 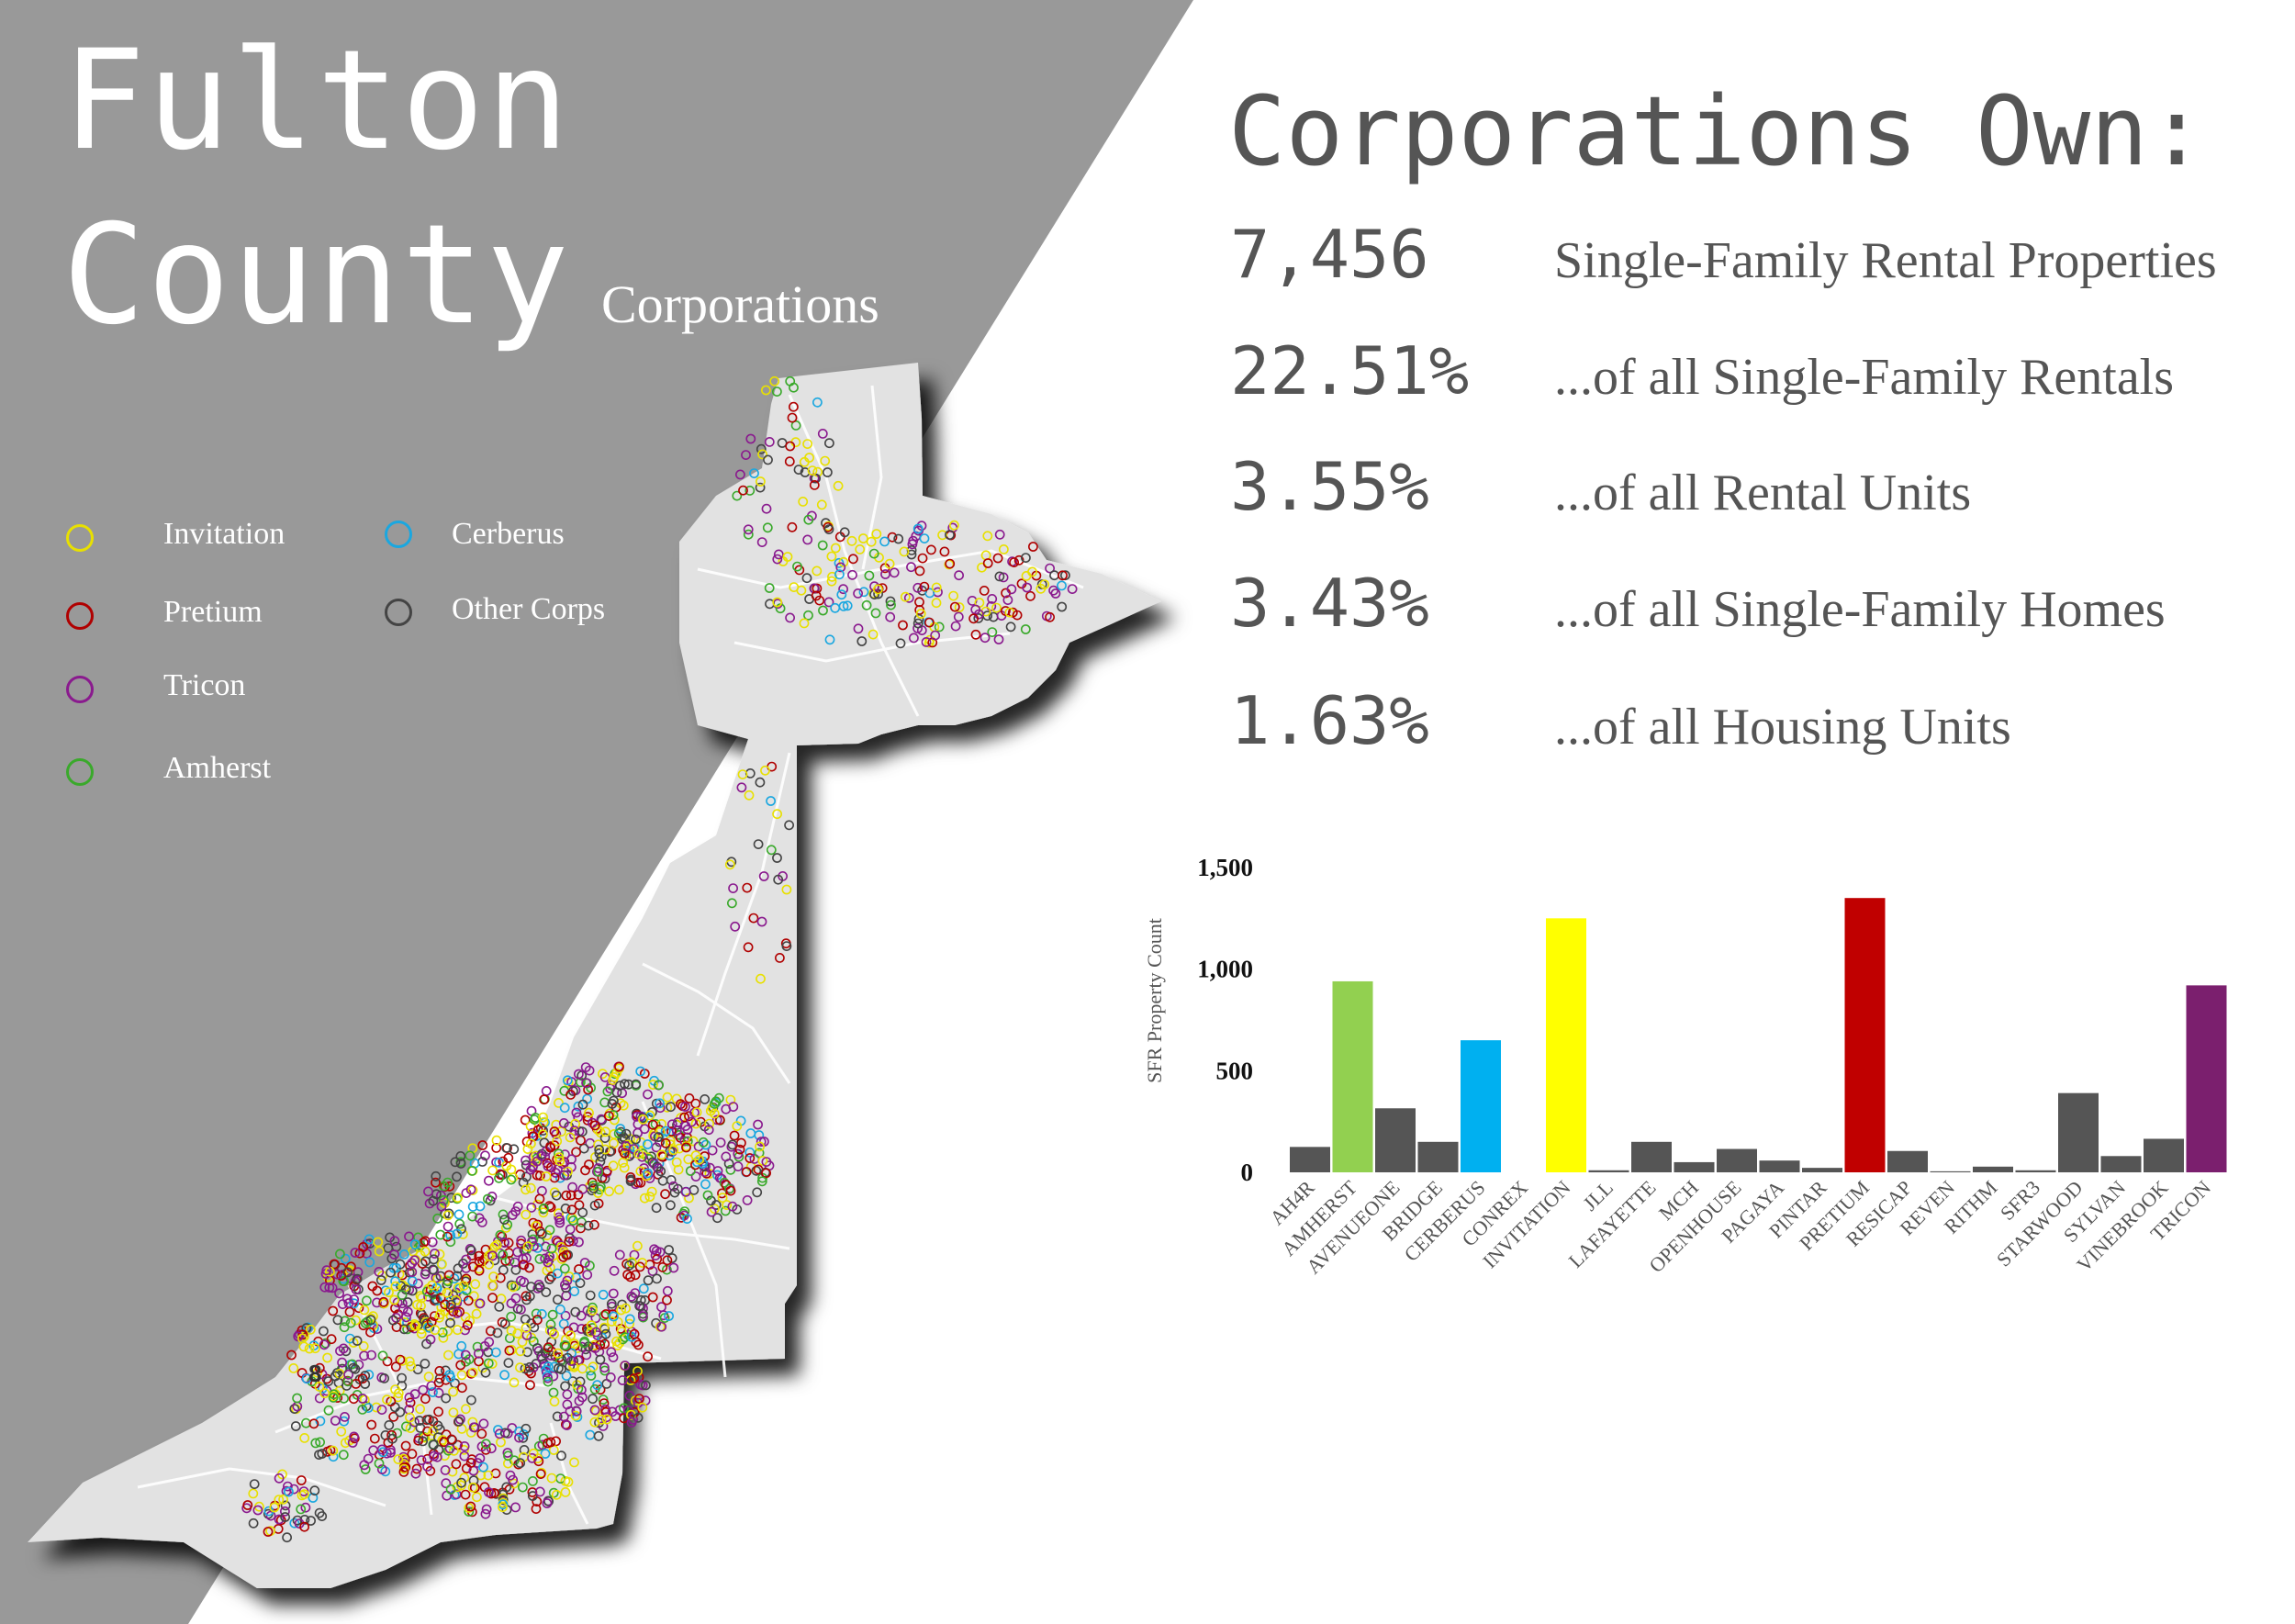 I want to click on y-tick-label: 1,000, so click(x=1225, y=969).